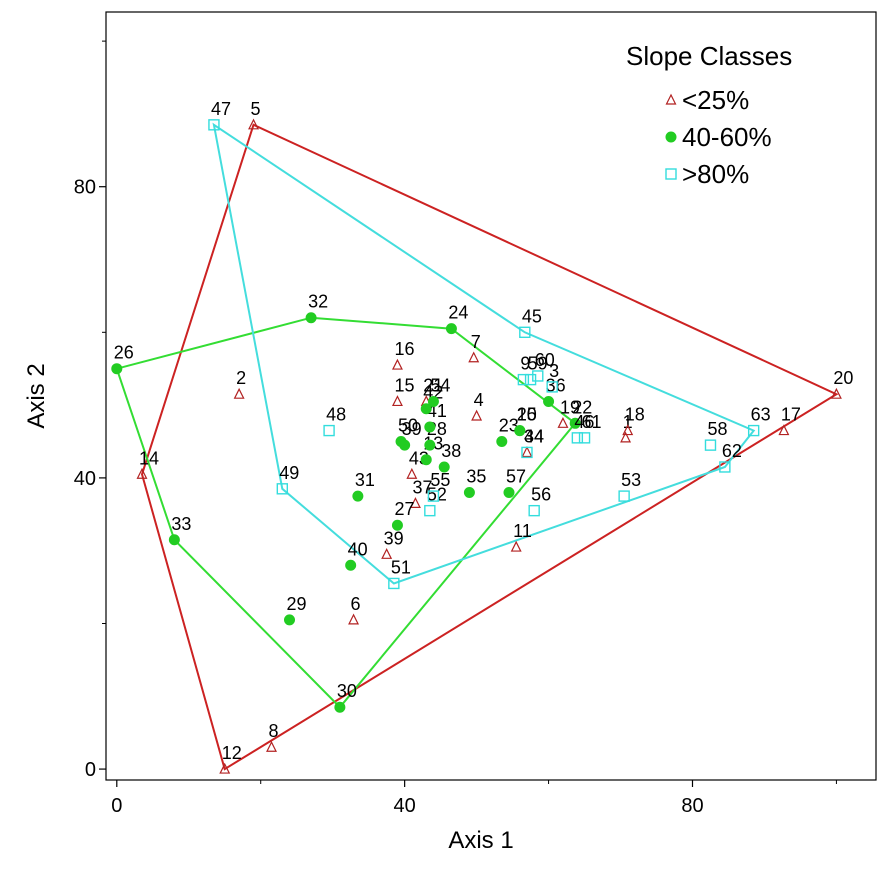  I want to click on point-label: 37, so click(422, 487).